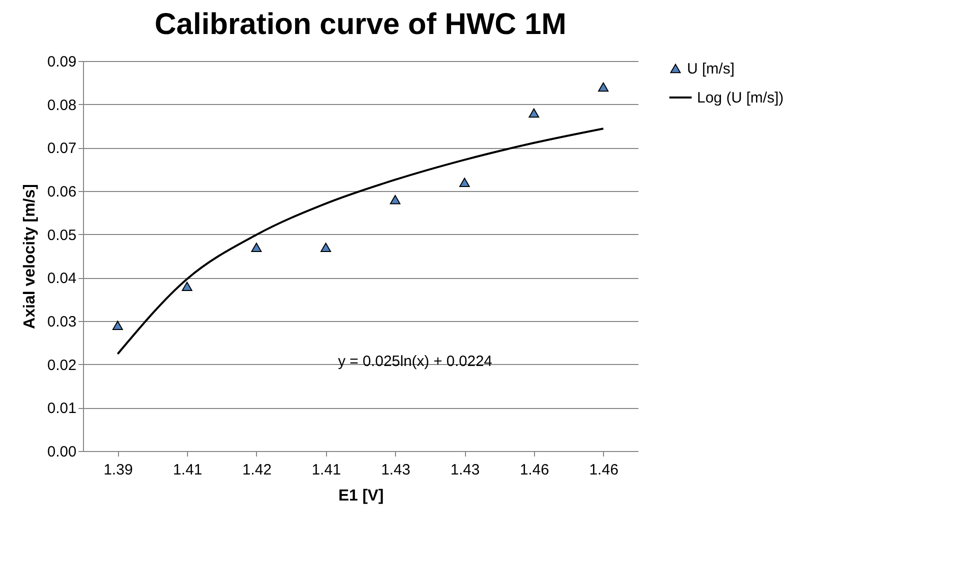 Image resolution: width=962 pixels, height=578 pixels. Describe the element at coordinates (61, 149) in the screenshot. I see `y-tick-label: 0.07` at that location.